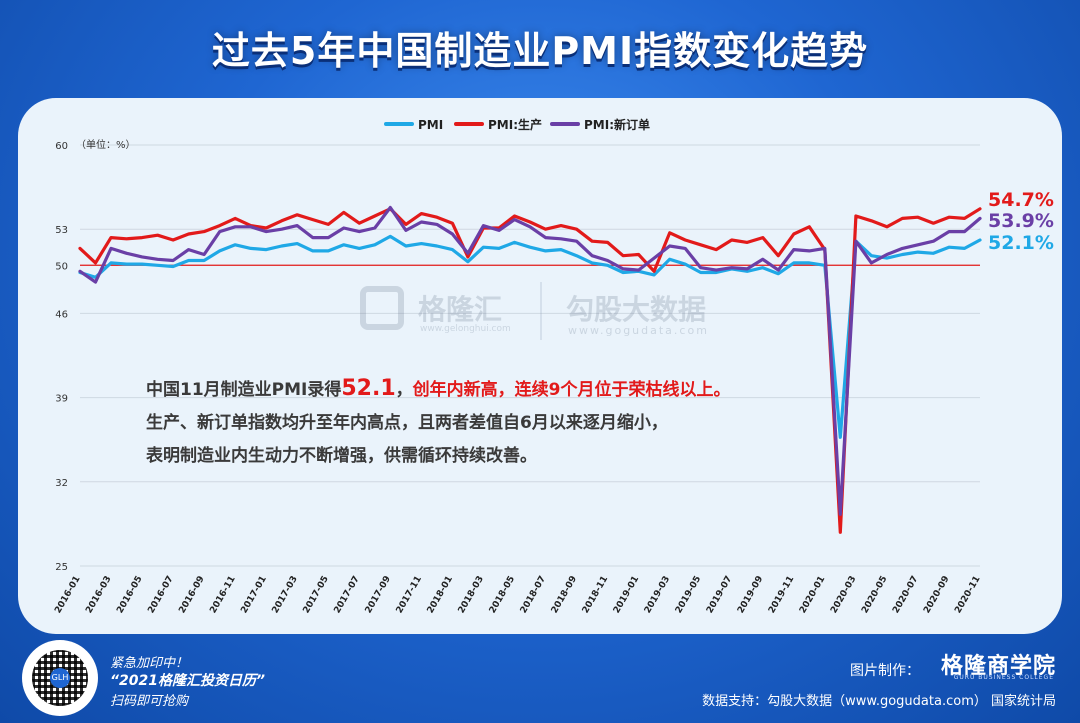  Describe the element at coordinates (879, 701) in the screenshot. I see `data-source: 数据支持：勾股大数据（www.gogudata.com） 国家统计局` at that location.